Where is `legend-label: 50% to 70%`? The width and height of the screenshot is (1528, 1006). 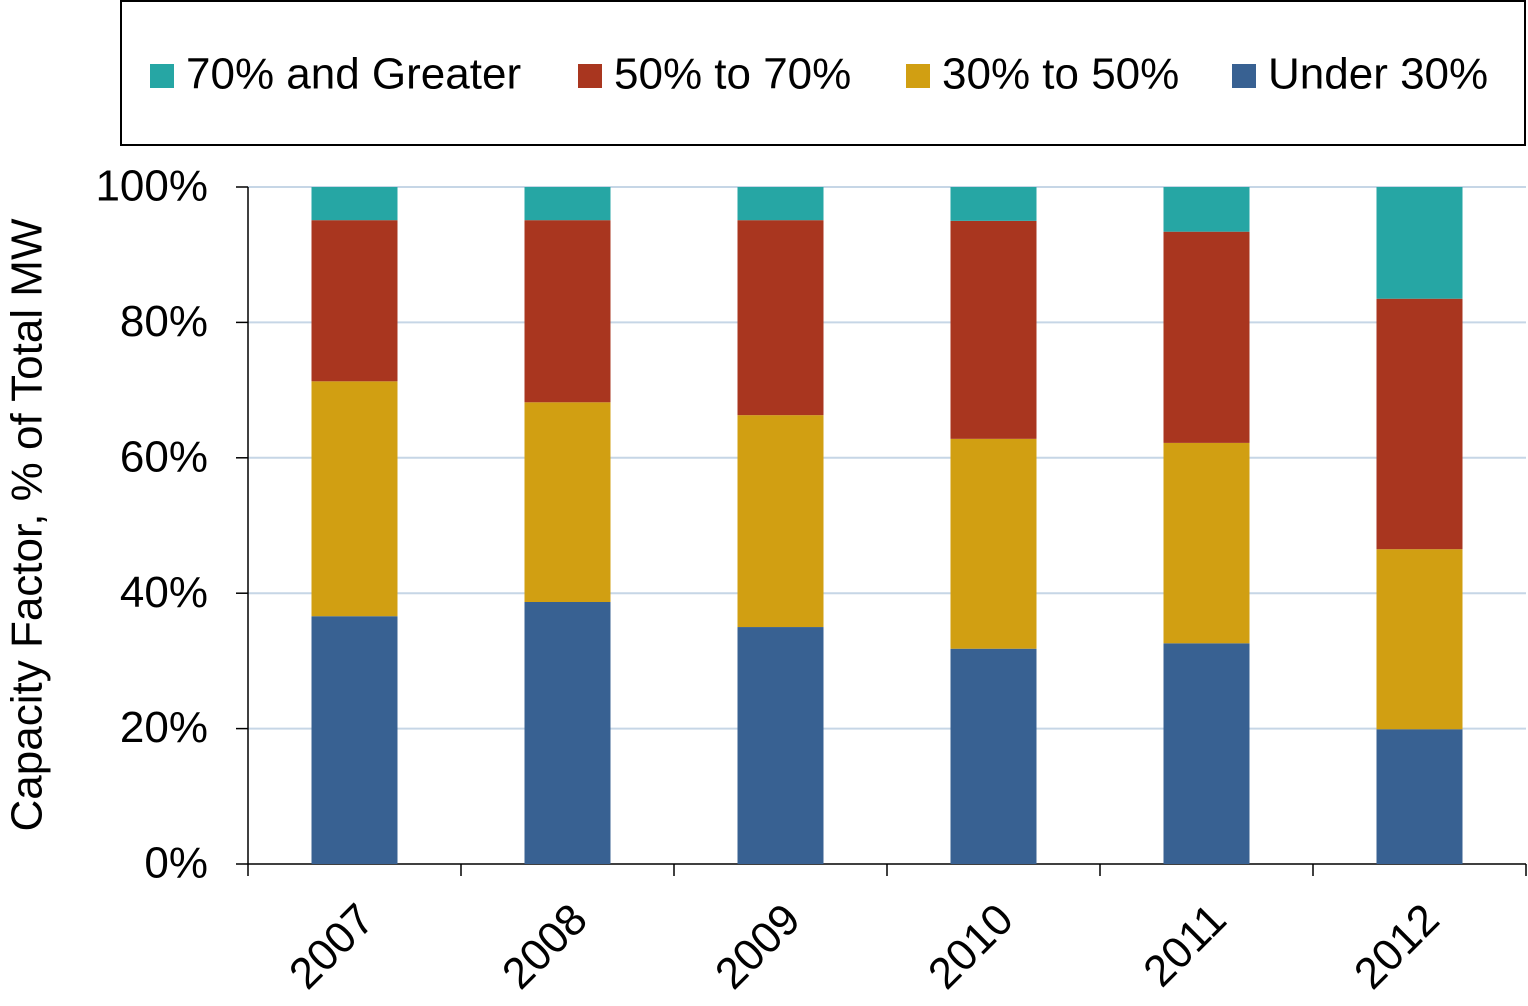
legend-label: 50% to 70% is located at coordinates (732, 74).